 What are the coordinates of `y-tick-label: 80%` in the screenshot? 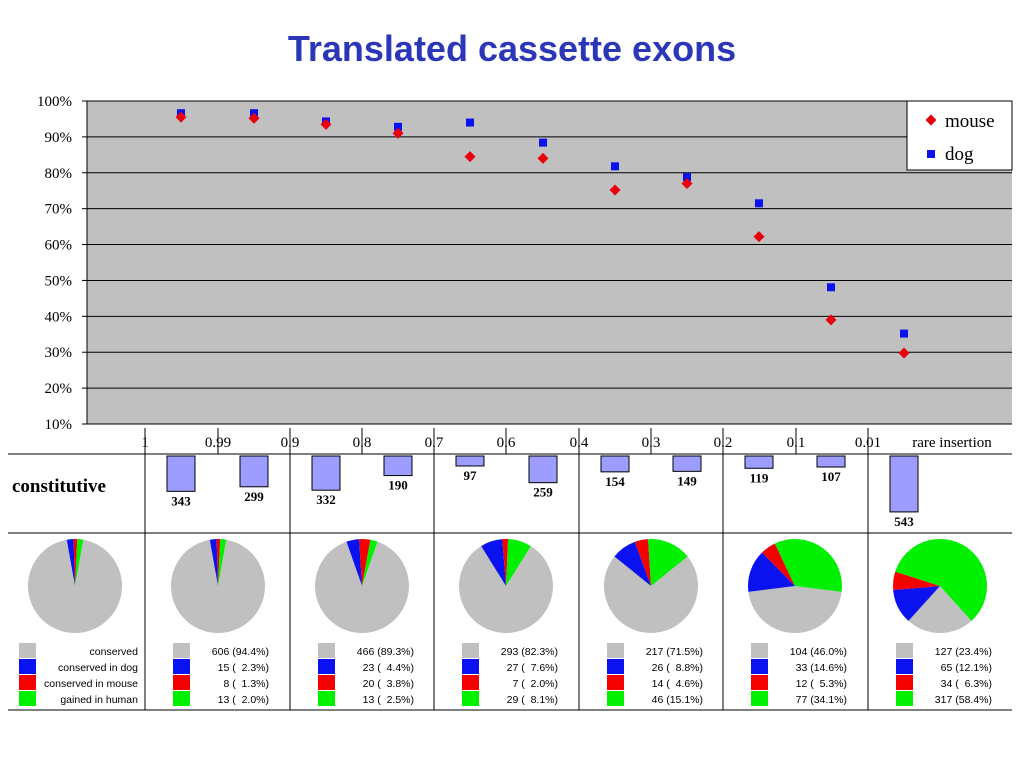 It's located at (59, 174).